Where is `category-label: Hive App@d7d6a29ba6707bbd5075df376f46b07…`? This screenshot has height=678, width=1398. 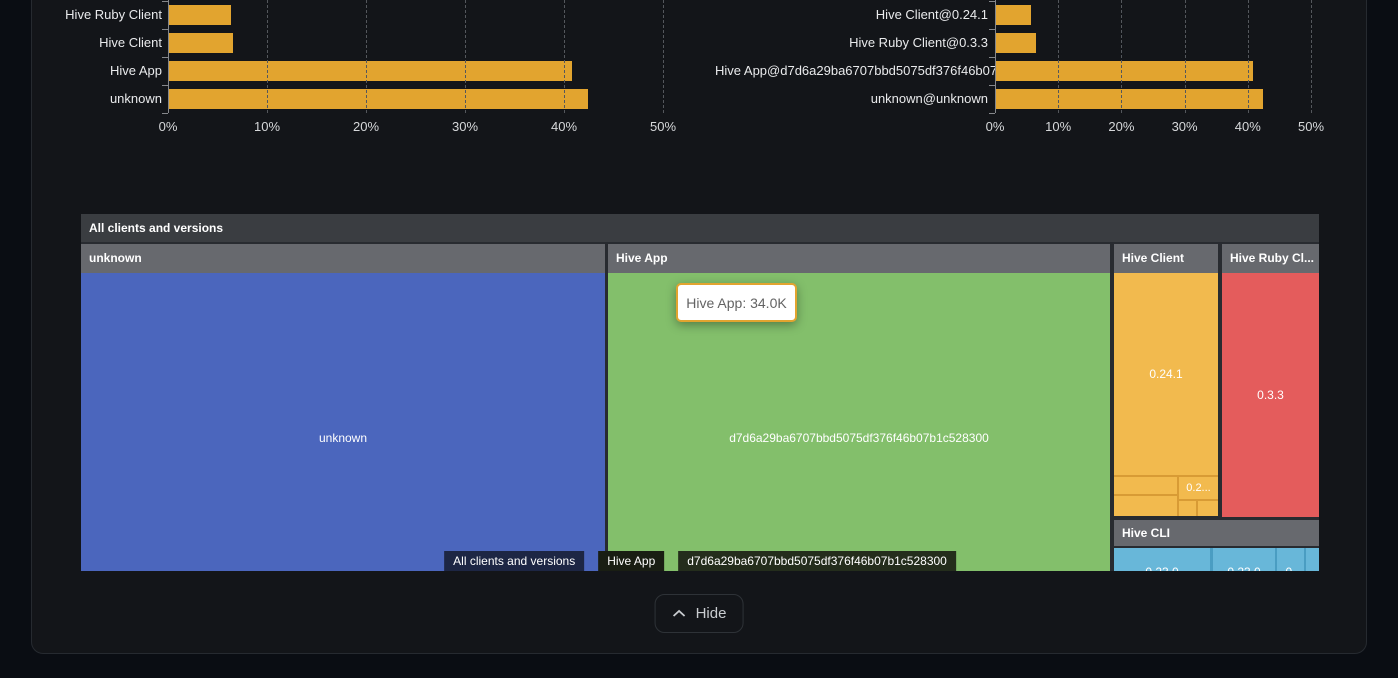
category-label: Hive App@d7d6a29ba6707bbd5075df376f46b07… is located at coordinates (860, 70).